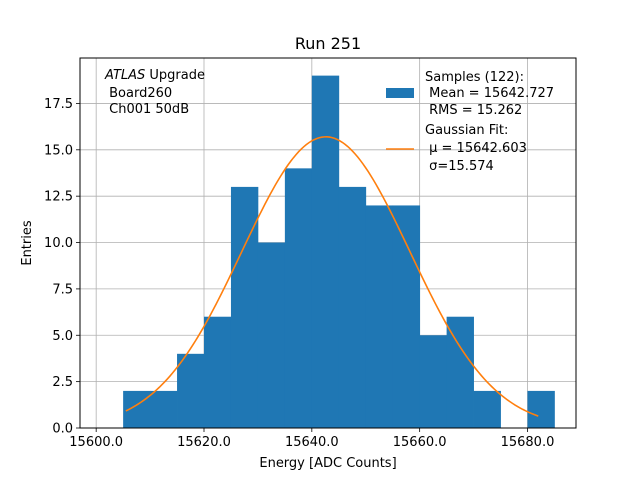  I want to click on legend-fit-line-2: μ = 15642.603, so click(476, 148).